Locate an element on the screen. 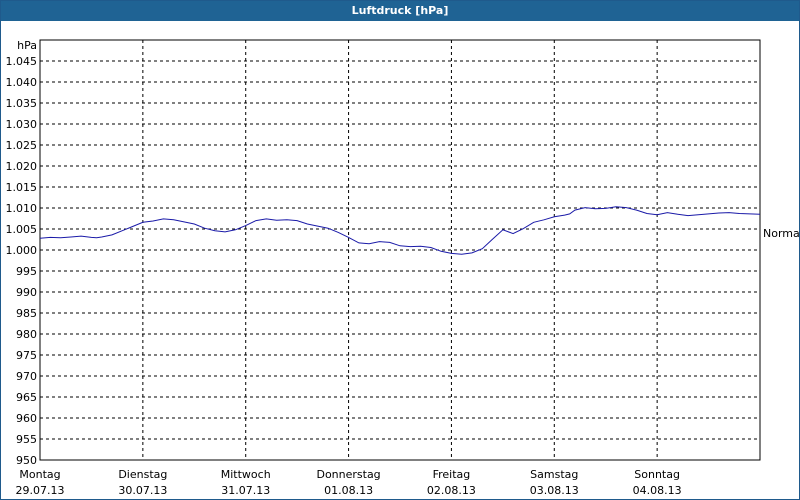 The image size is (800, 500). normal-label: Normal is located at coordinates (781, 233).